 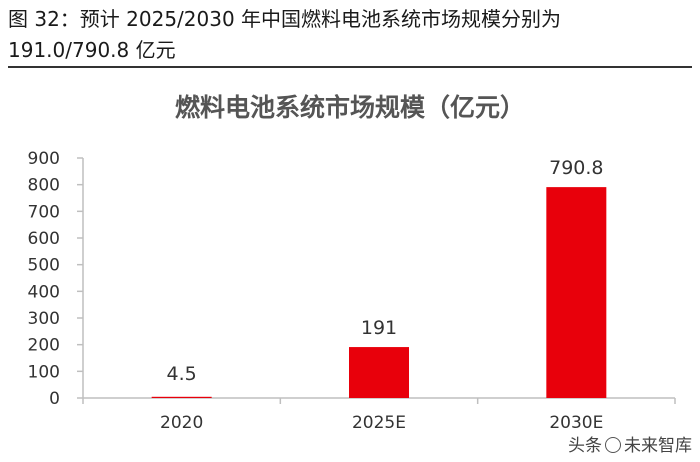 I want to click on watermark: 头条 未来智库, so click(x=630, y=443).